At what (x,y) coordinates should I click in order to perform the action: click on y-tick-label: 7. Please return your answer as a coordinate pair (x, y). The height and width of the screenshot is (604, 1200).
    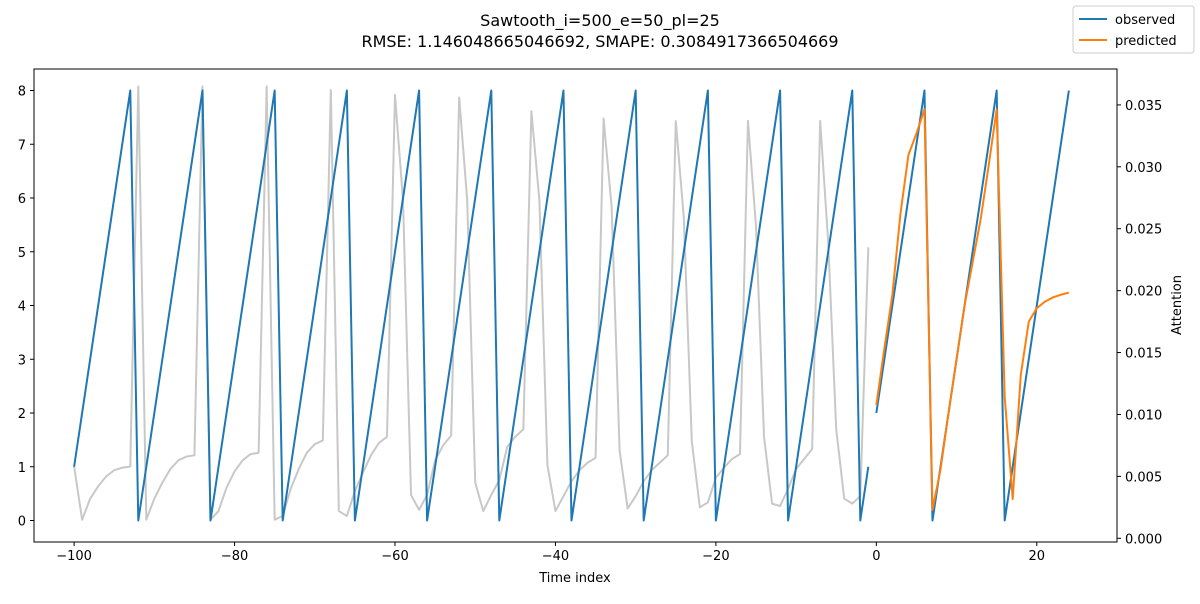
    Looking at the image, I should click on (22, 145).